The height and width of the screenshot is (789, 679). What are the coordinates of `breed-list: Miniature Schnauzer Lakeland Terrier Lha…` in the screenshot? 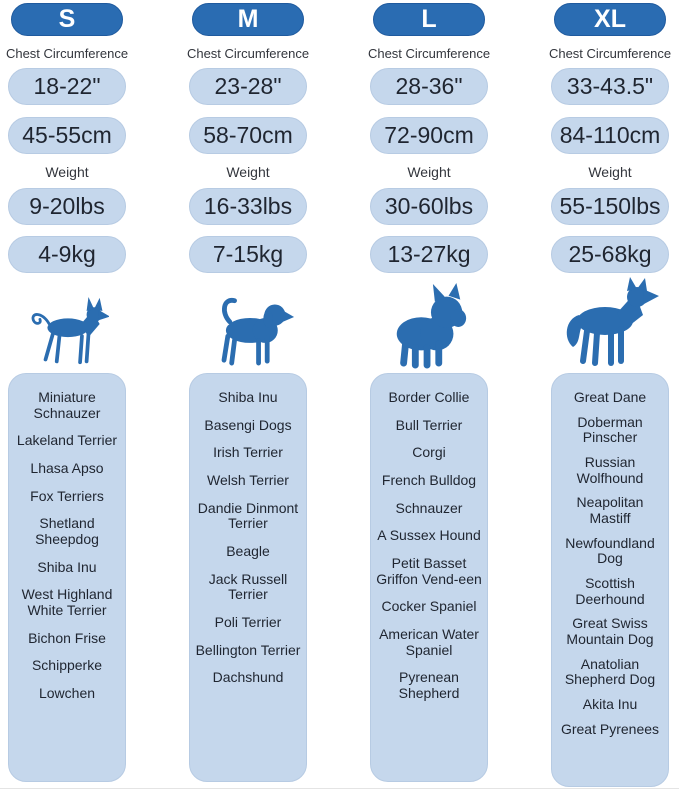 It's located at (67, 577).